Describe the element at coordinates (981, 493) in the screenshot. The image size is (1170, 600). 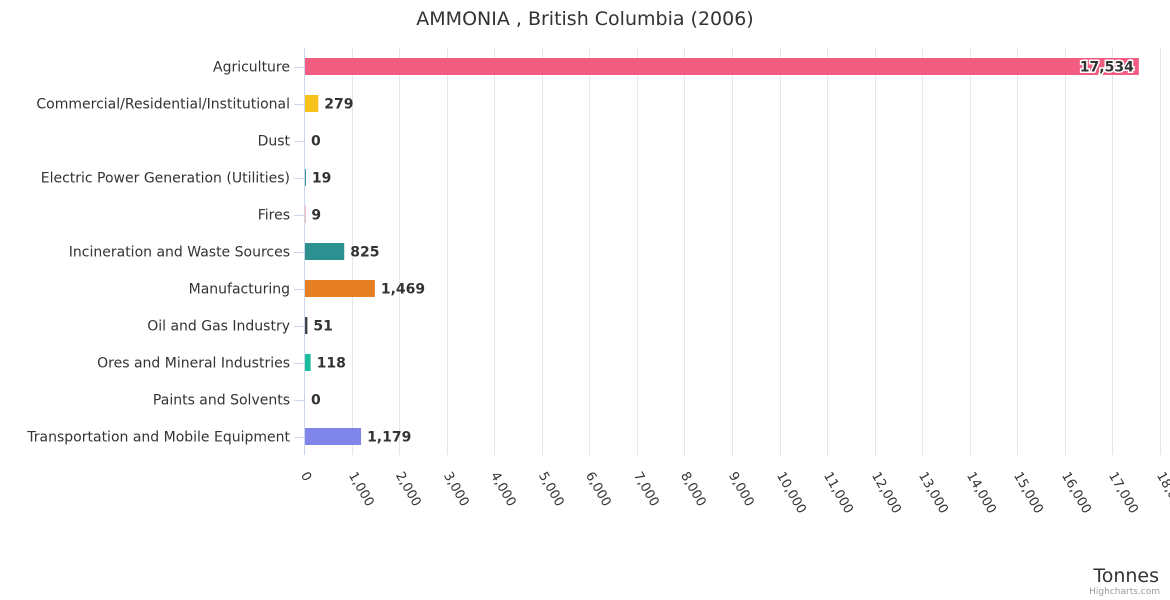
I see `x-tick-label: 14,000` at that location.